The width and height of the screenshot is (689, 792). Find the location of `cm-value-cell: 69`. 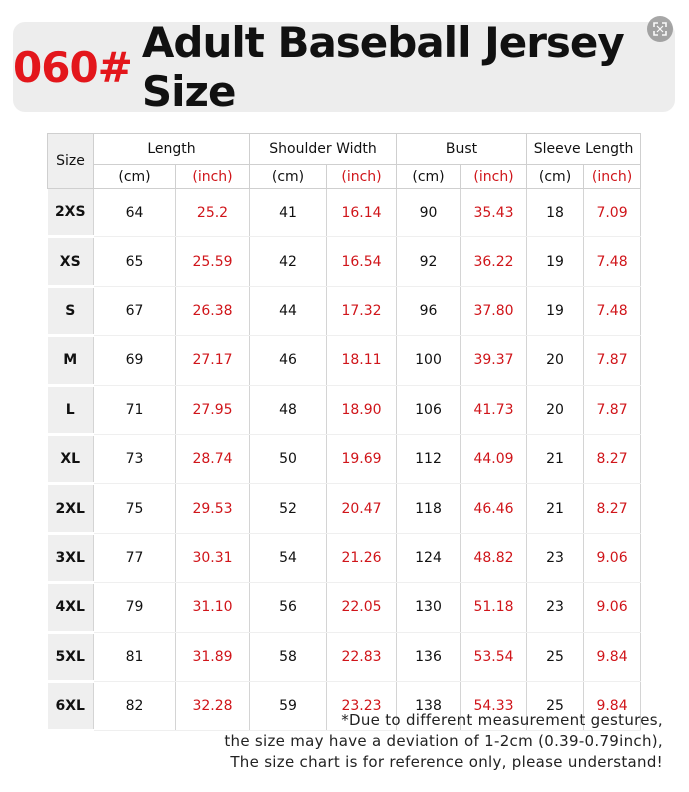

cm-value-cell: 69 is located at coordinates (134, 360).